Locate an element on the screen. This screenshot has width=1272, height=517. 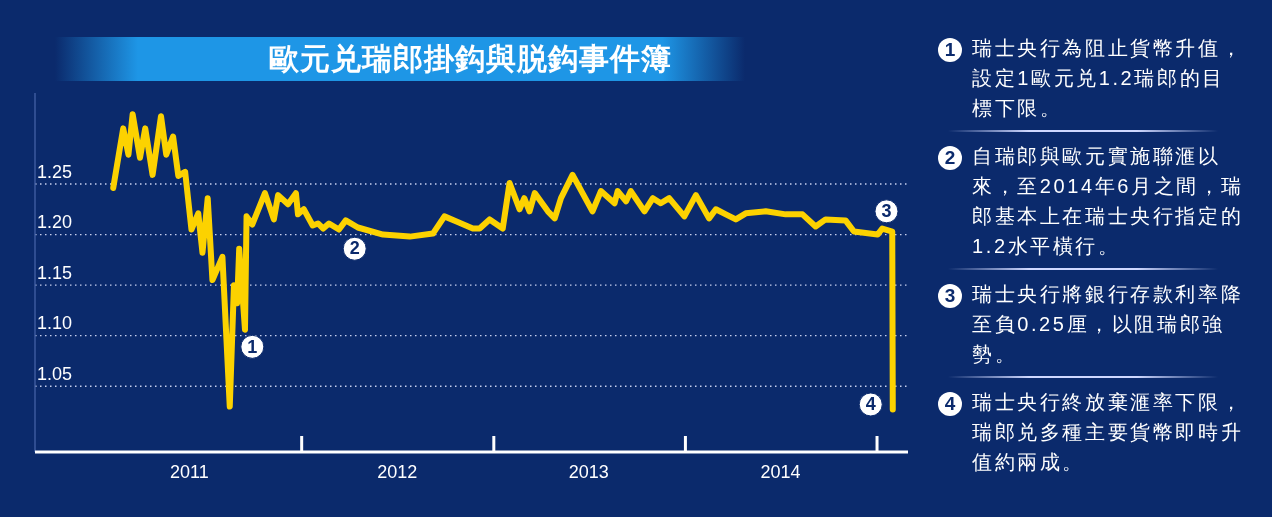
text: 2 is located at coordinates (950, 157).